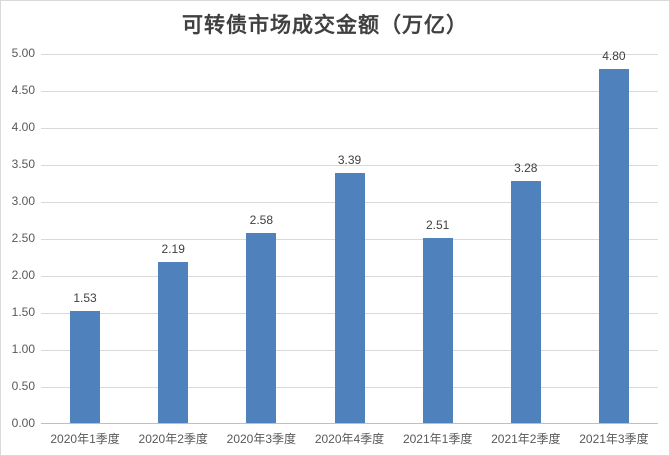 The height and width of the screenshot is (456, 670). I want to click on chart-title: 可转债市场成交金额（万亿）, so click(325, 25).